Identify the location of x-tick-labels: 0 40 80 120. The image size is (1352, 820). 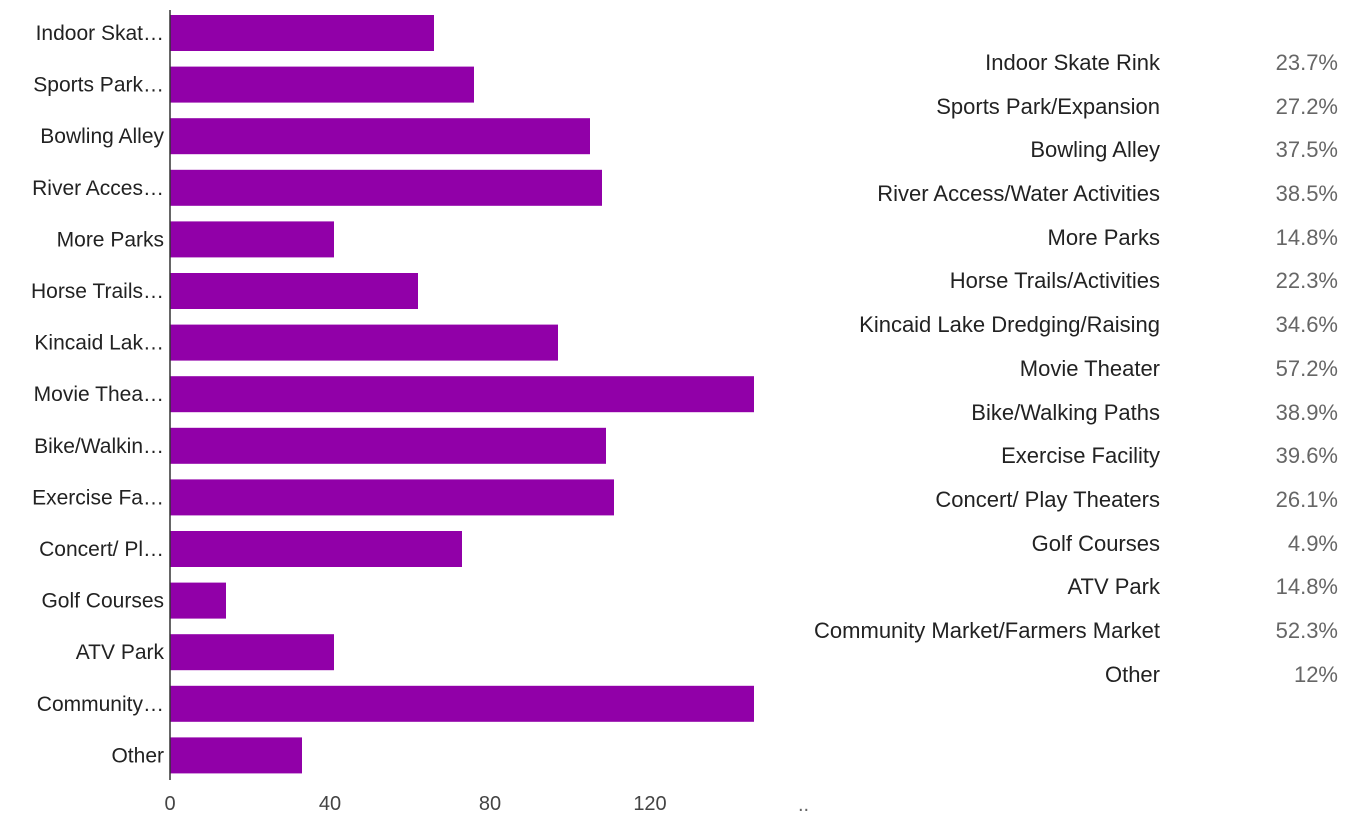
(415, 804).